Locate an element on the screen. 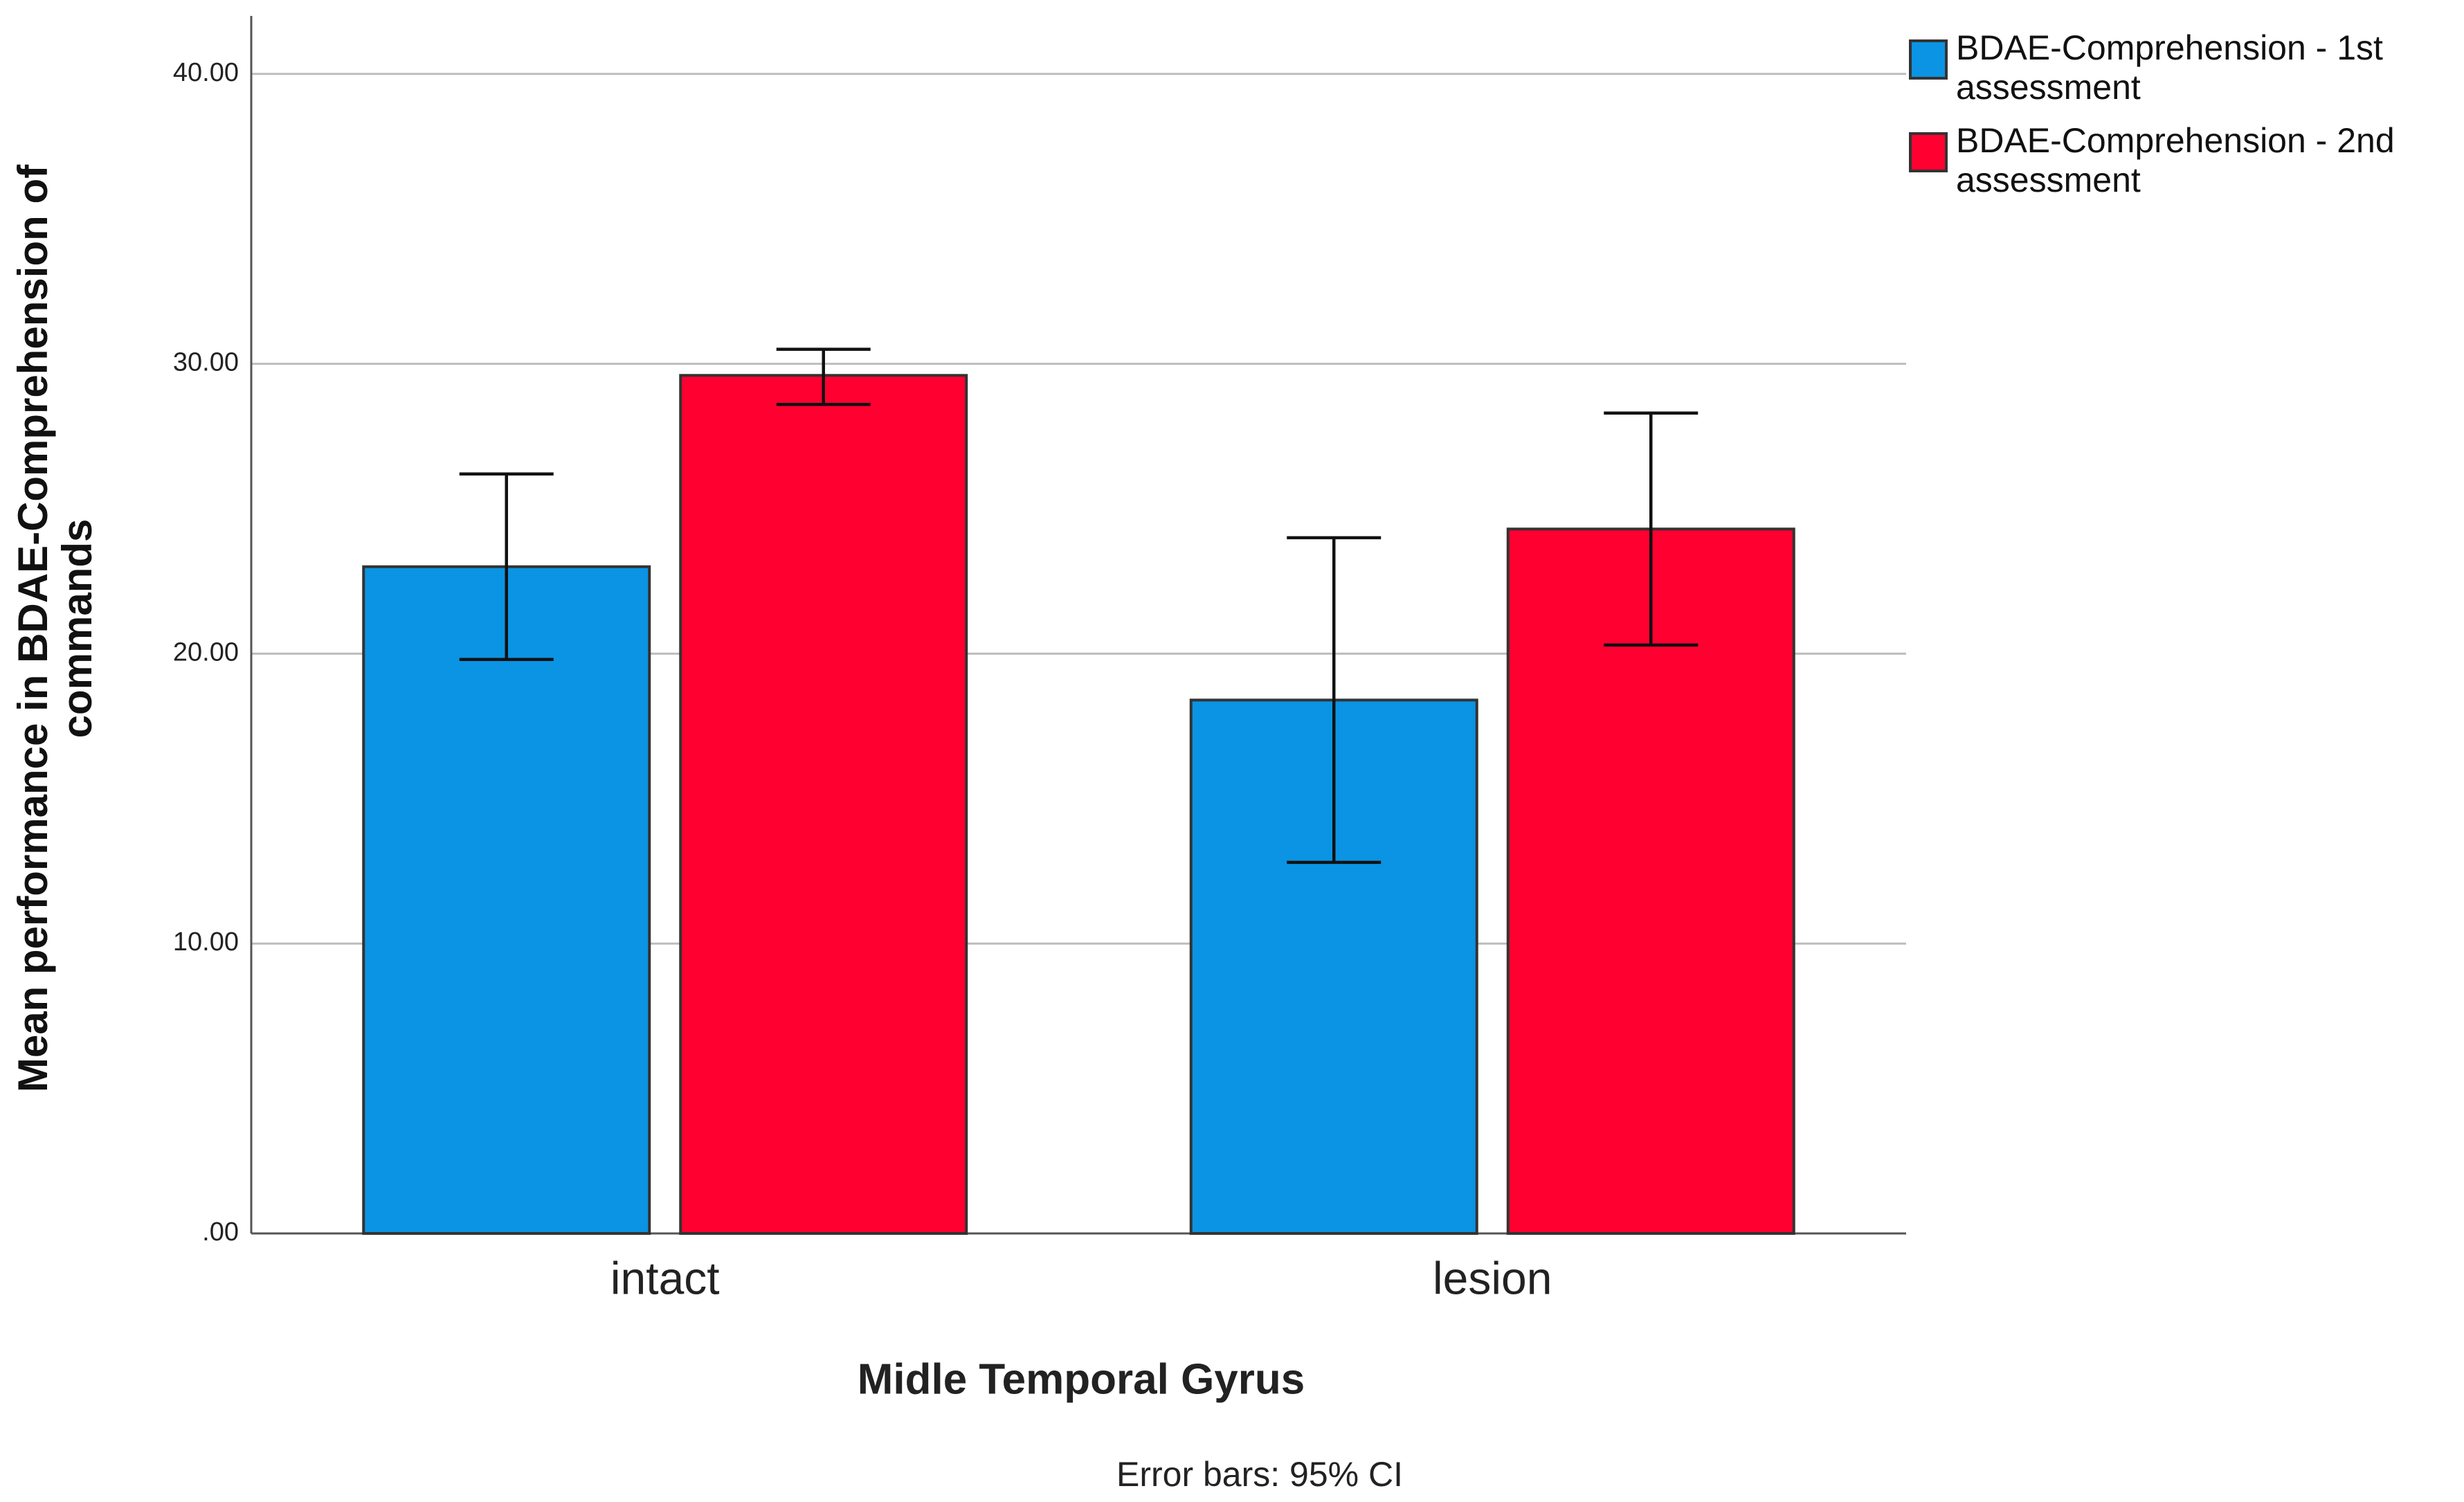 This screenshot has height=1502, width=2464. legend-label: BDAE-Comprehension - 1st assessment is located at coordinates (2169, 67).